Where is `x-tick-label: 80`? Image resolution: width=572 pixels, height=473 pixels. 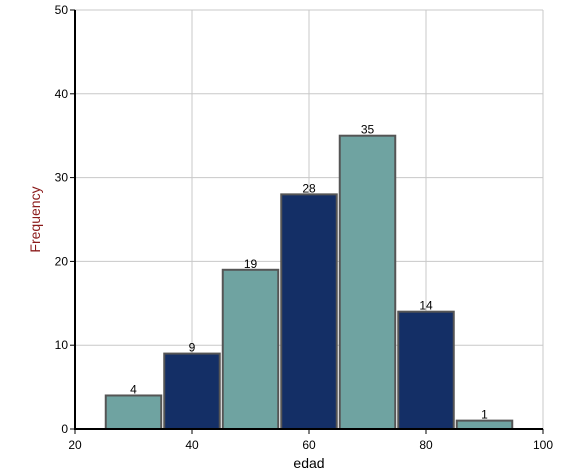 x-tick-label: 80 is located at coordinates (426, 445).